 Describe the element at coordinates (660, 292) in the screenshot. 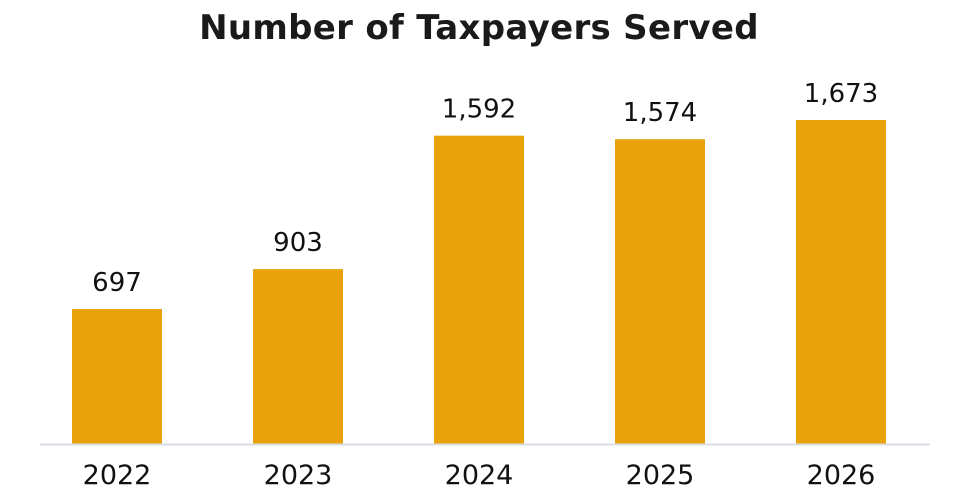

I see `bar-2025` at that location.